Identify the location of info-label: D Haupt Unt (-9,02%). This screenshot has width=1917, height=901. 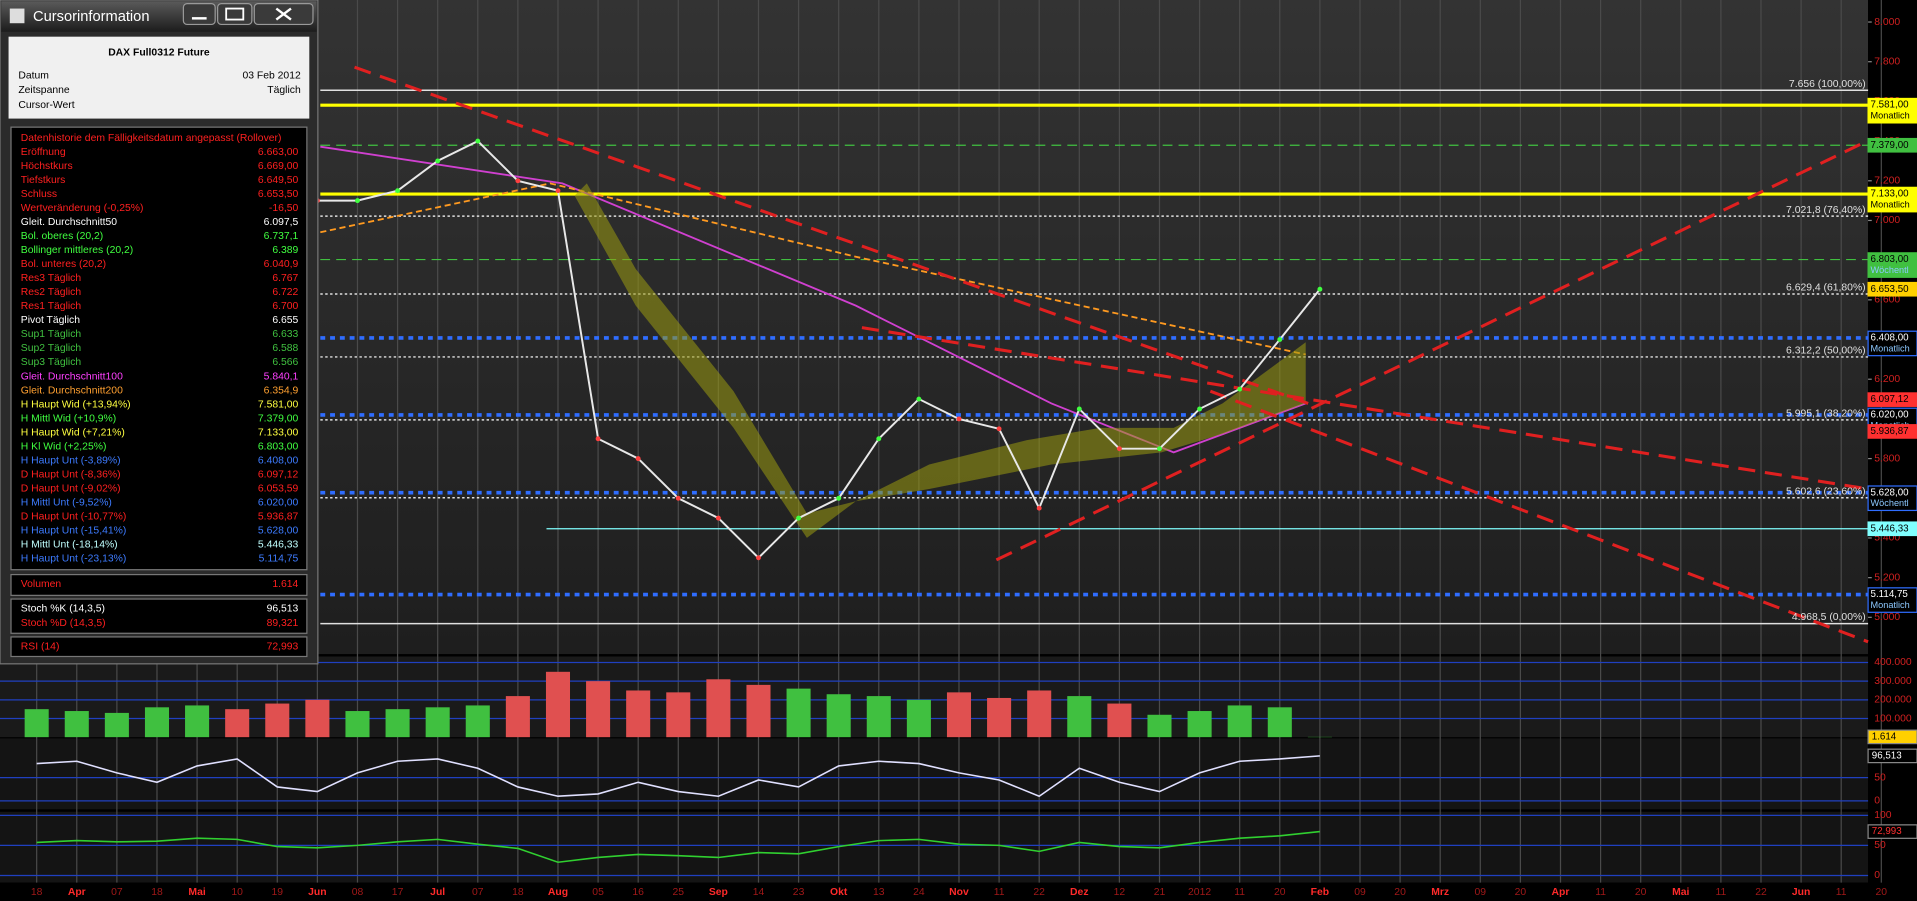
(71, 488).